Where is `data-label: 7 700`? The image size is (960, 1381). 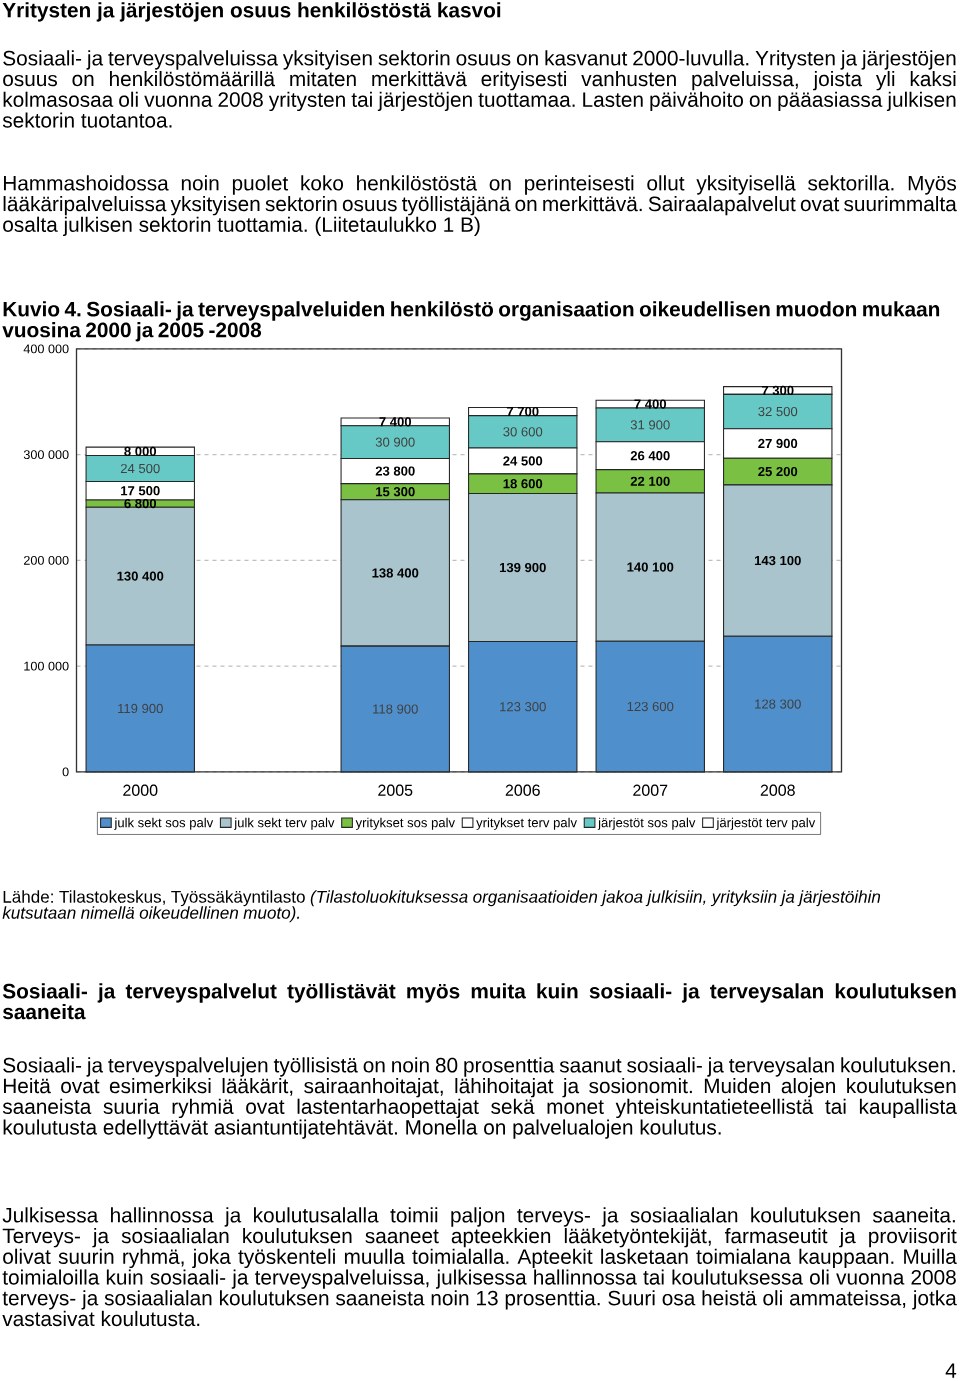 data-label: 7 700 is located at coordinates (522, 411).